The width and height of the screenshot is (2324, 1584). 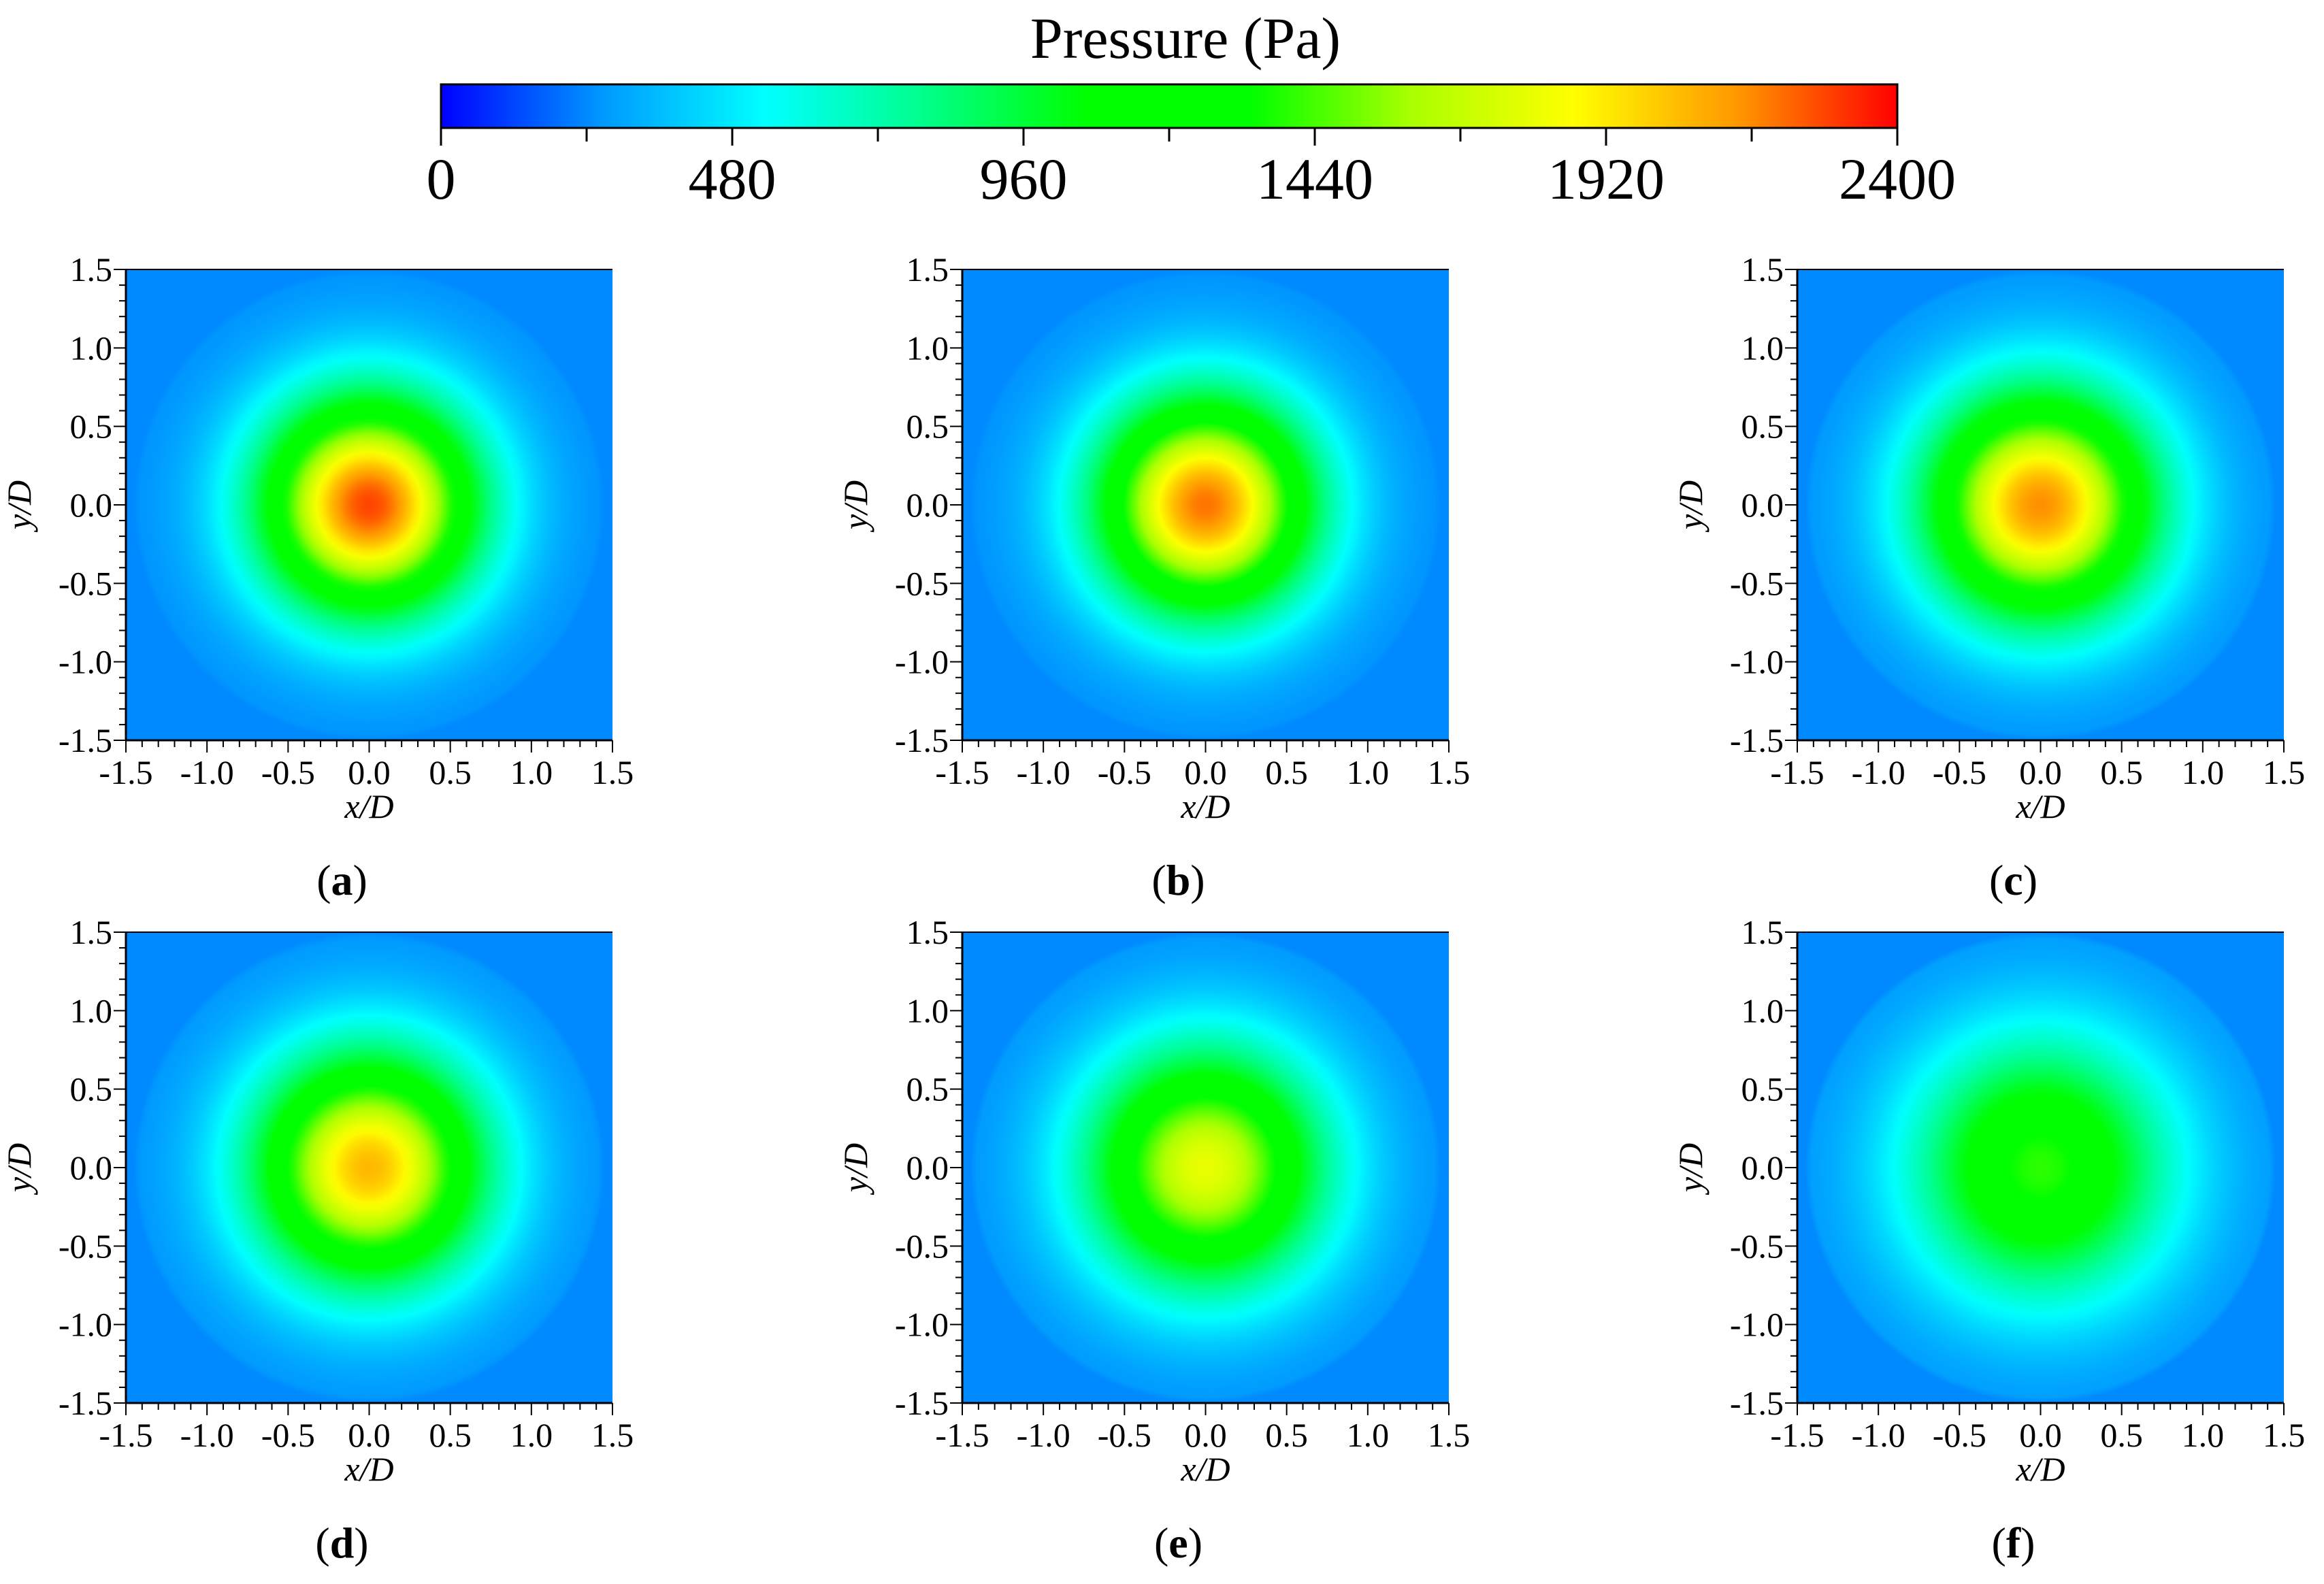 I want to click on panel-caption: (e), so click(x=1178, y=1543).